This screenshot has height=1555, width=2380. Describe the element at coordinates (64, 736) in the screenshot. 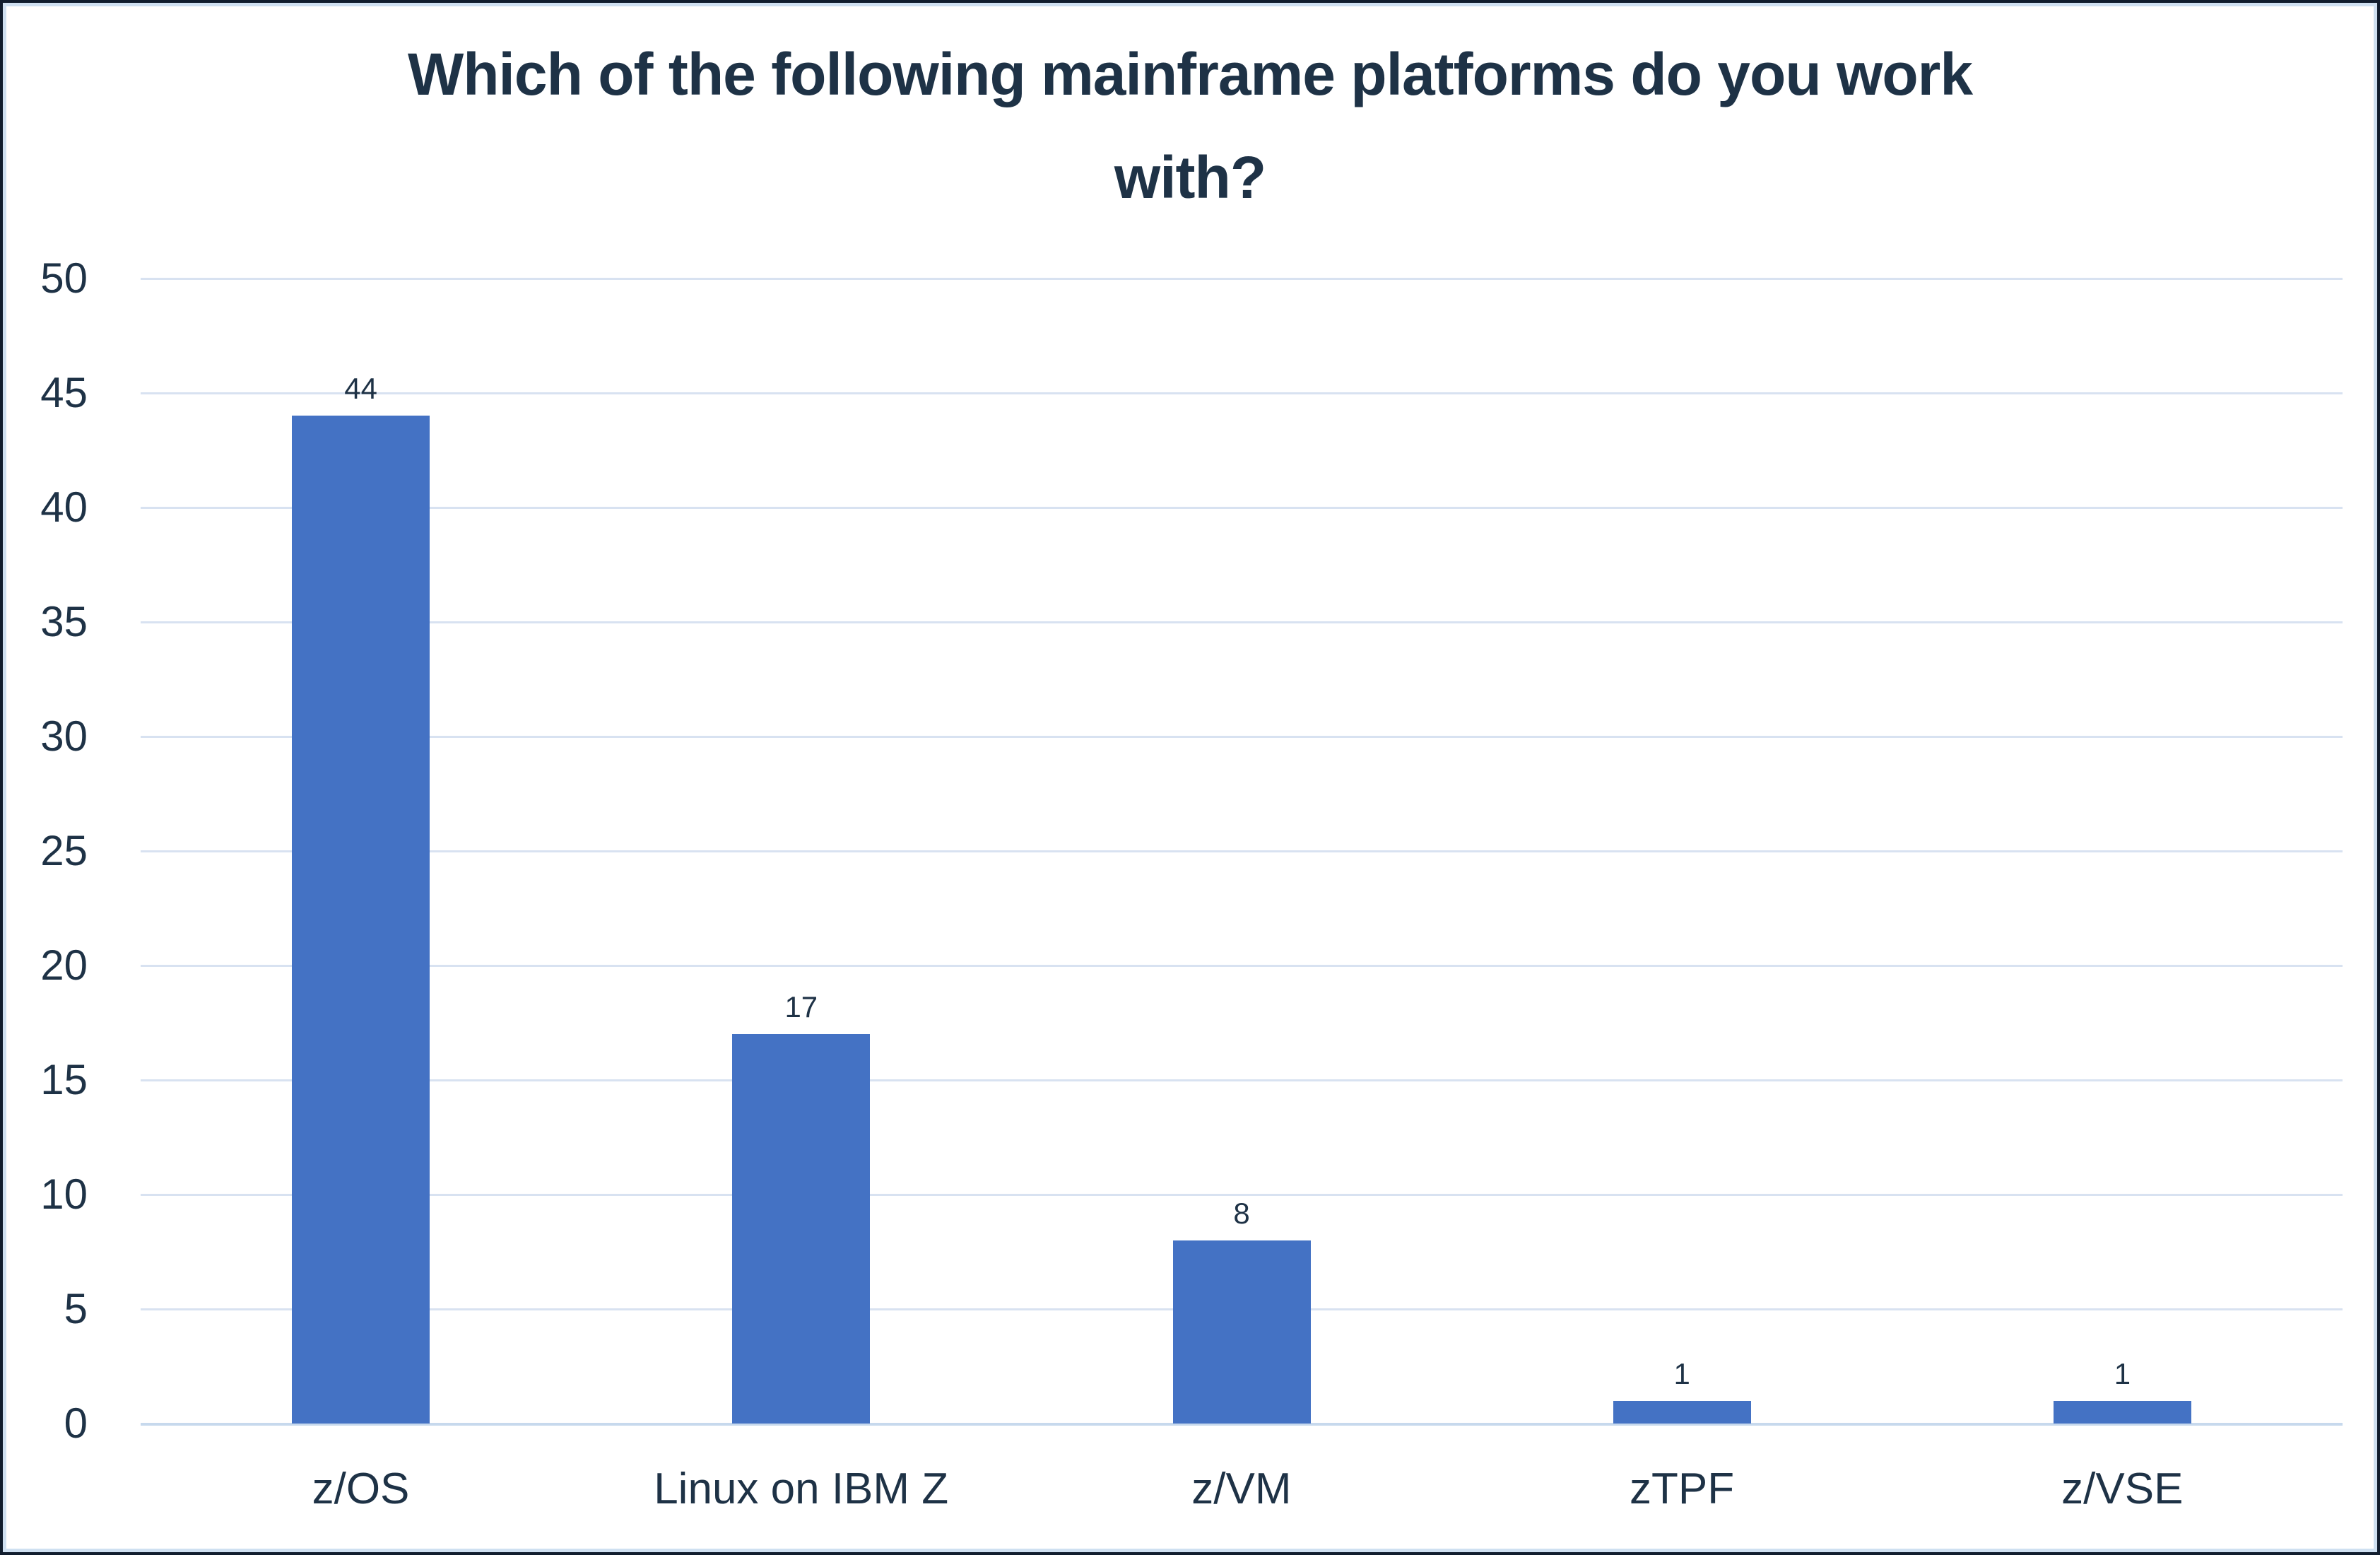

I see `y-tick-label-30: 30` at that location.